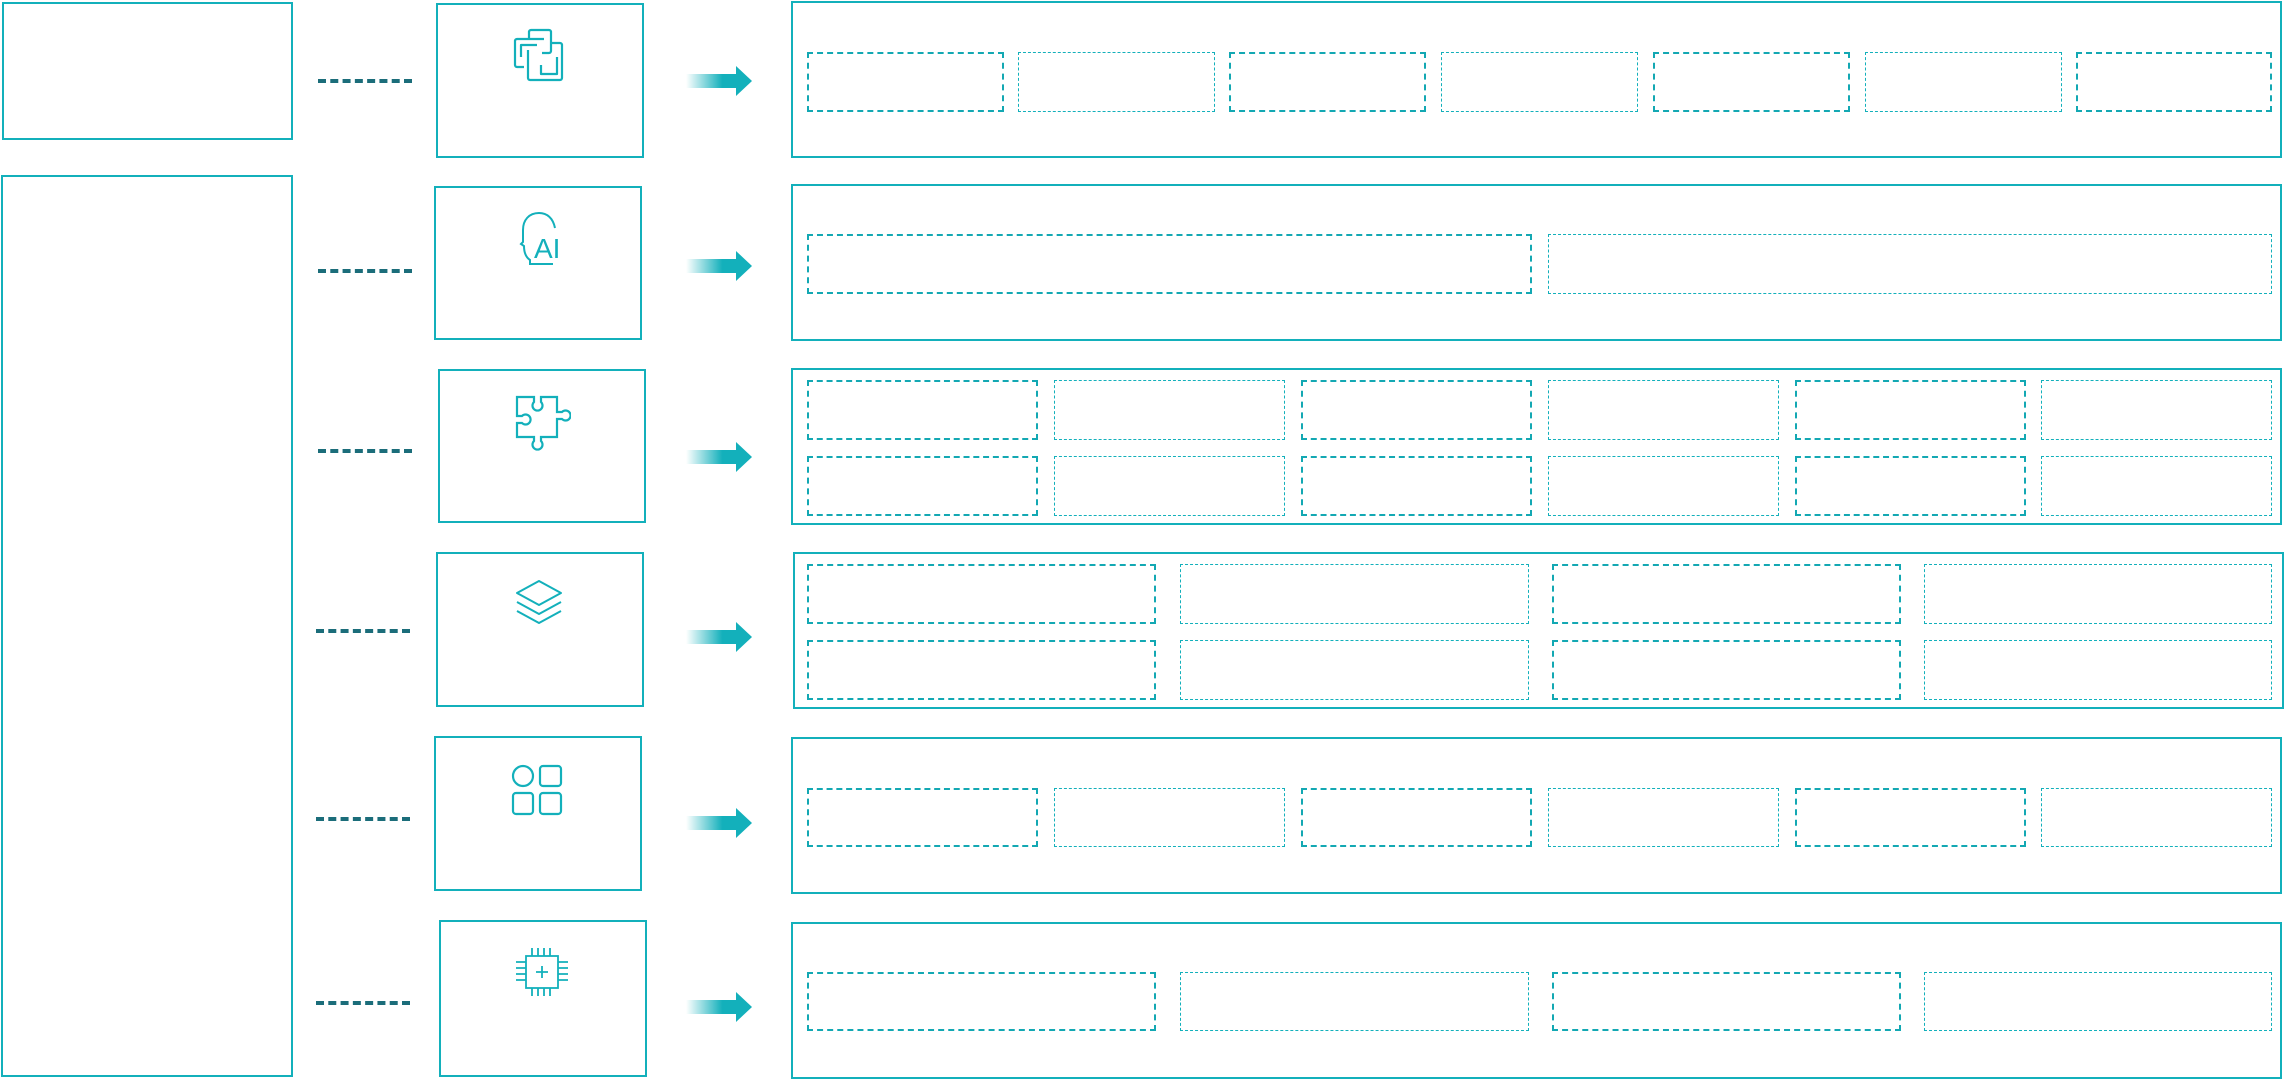 Image resolution: width=2284 pixels, height=1079 pixels. I want to click on linked-windows-icon, so click(539, 57).